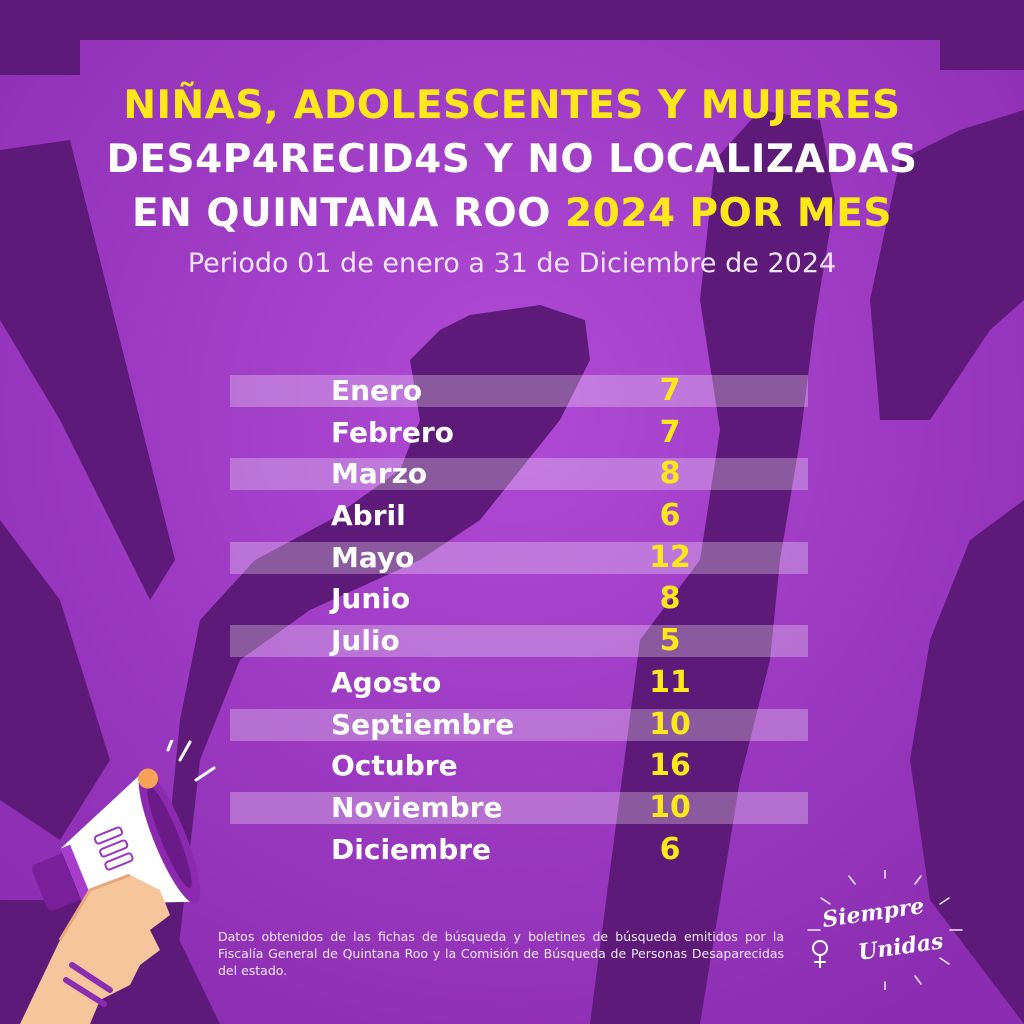 This screenshot has height=1024, width=1024. I want to click on table-row: Noviembre 10, so click(519, 808).